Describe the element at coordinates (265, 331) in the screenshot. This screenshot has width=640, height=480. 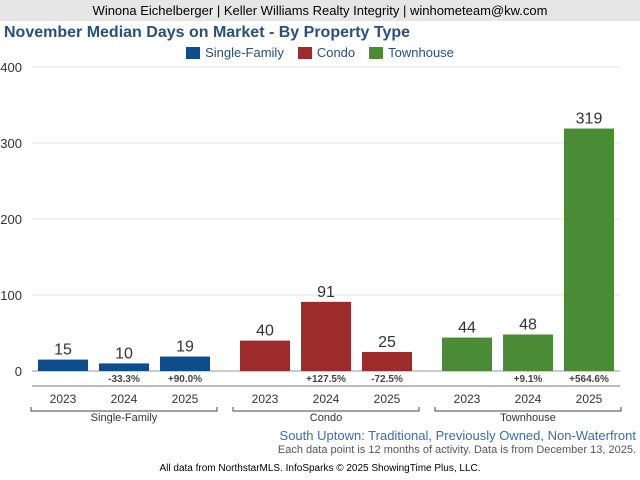
I see `bar-value-label: 40` at that location.